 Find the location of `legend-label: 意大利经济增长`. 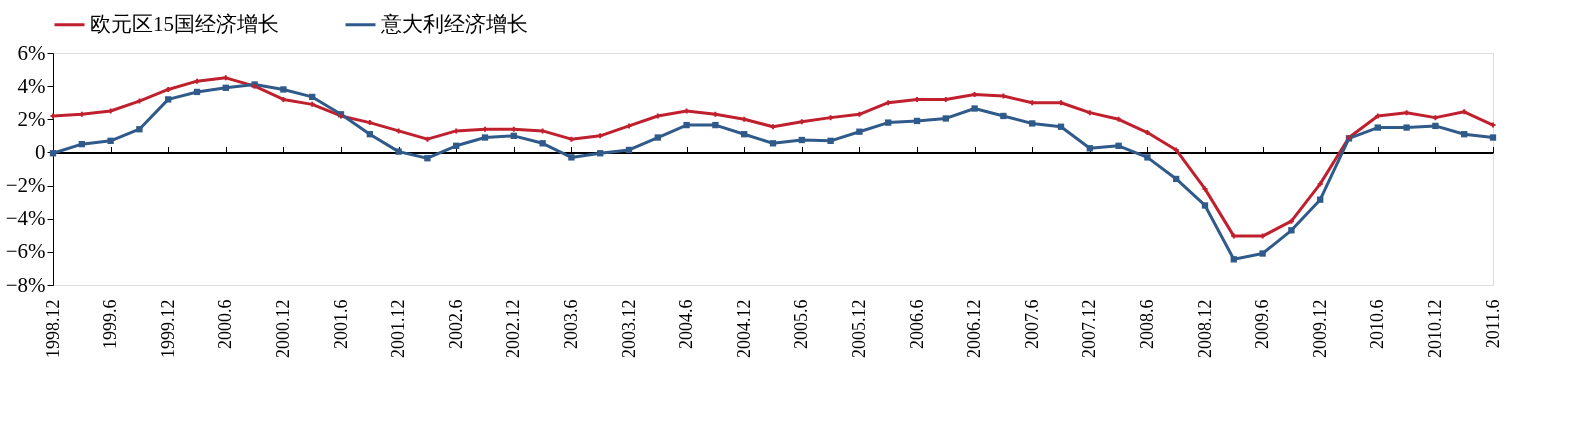

legend-label: 意大利经济增长 is located at coordinates (454, 23).